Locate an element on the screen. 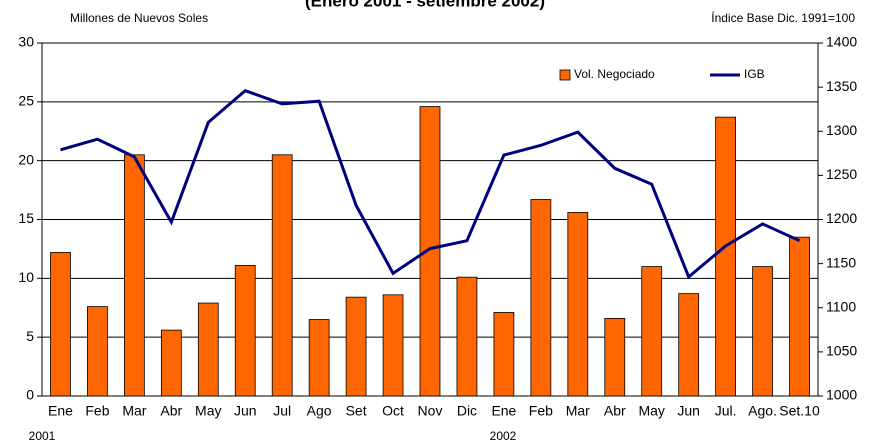 This screenshot has height=445, width=885. x-tick-label: Set is located at coordinates (356, 411).